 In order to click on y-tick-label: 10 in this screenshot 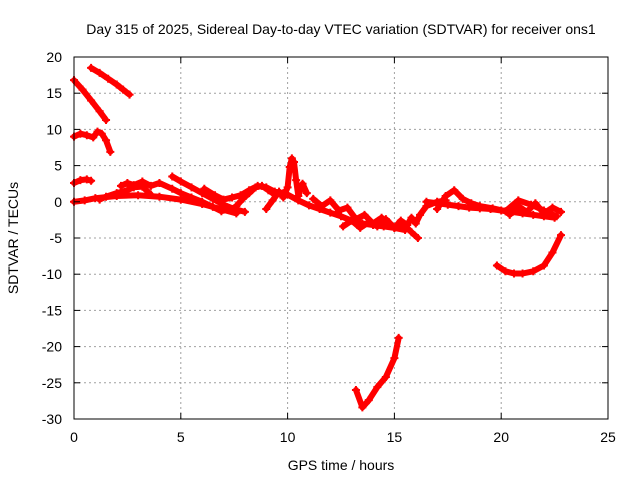, I will do `click(54, 129)`.